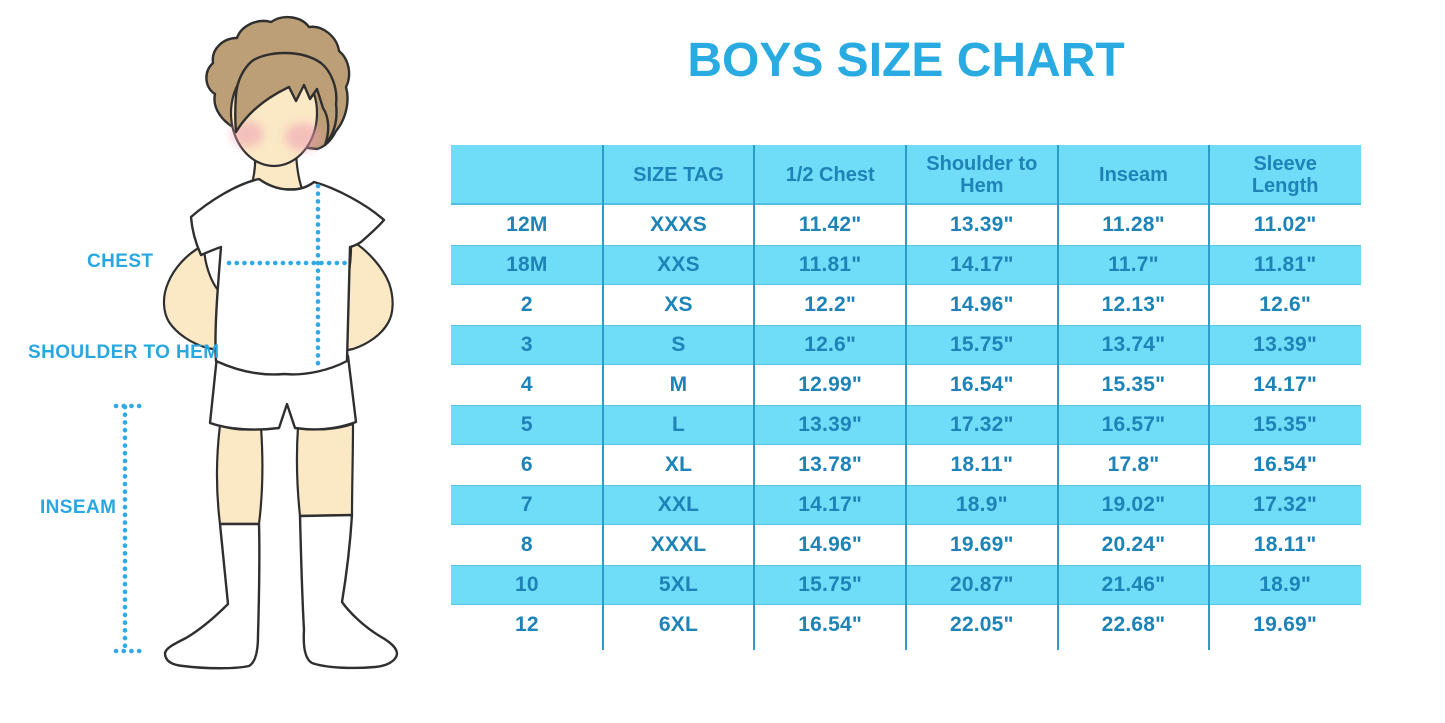 The height and width of the screenshot is (723, 1445). What do you see at coordinates (526, 345) in the screenshot?
I see `size-label-cell: 3` at bounding box center [526, 345].